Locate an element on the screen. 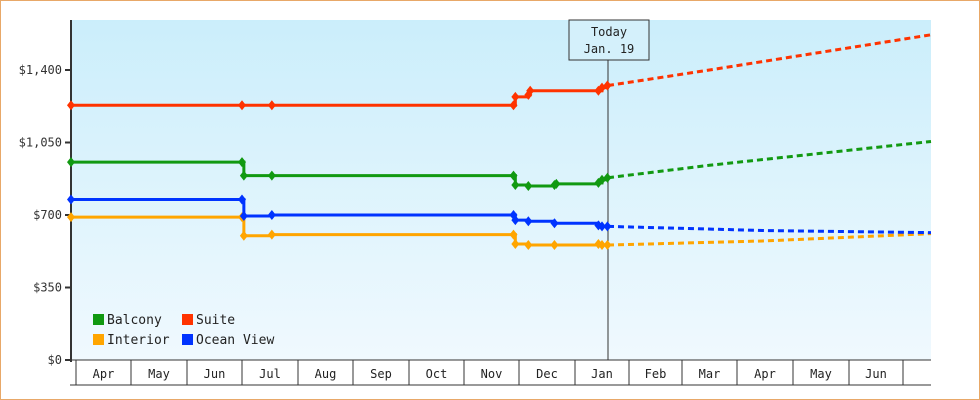 Image resolution: width=980 pixels, height=400 pixels. x-month-label: Aug is located at coordinates (326, 374).